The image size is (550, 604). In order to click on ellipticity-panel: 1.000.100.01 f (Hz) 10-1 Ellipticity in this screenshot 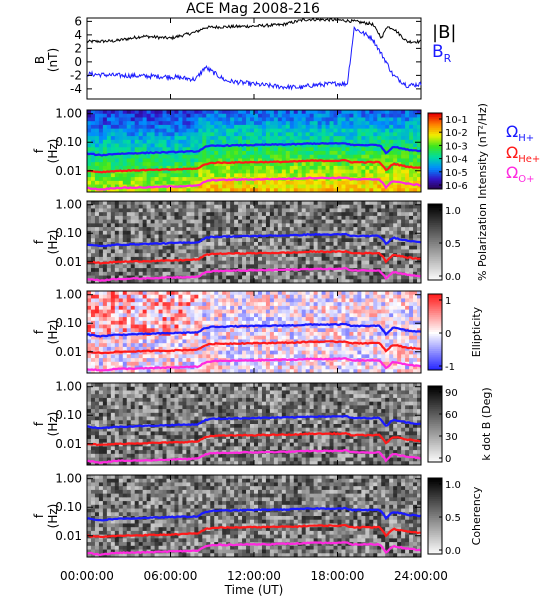, I will do `click(257, 331)`.